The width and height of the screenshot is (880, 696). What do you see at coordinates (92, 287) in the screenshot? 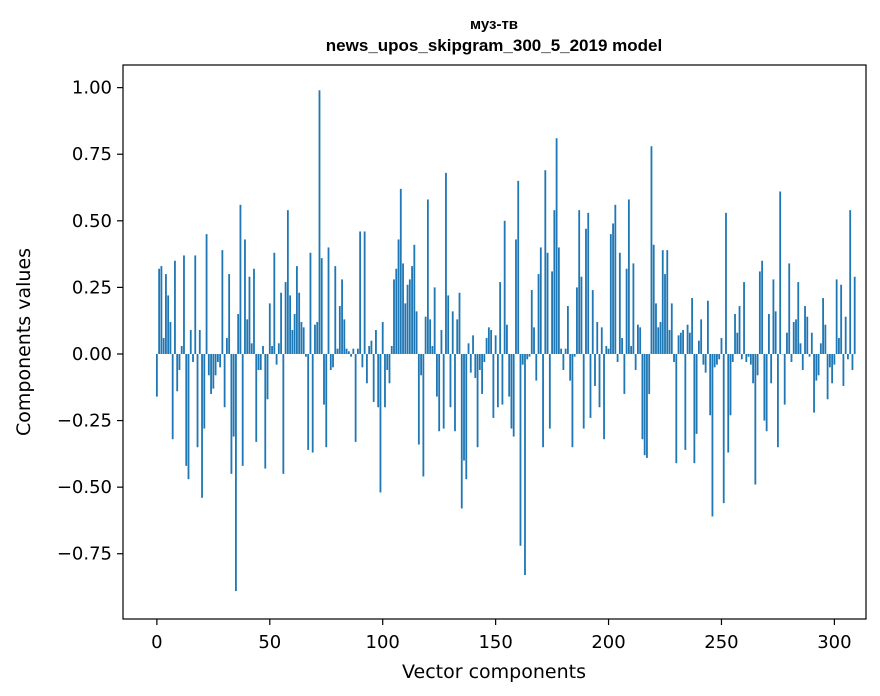
I see `y-tick-label: 0.25` at bounding box center [92, 287].